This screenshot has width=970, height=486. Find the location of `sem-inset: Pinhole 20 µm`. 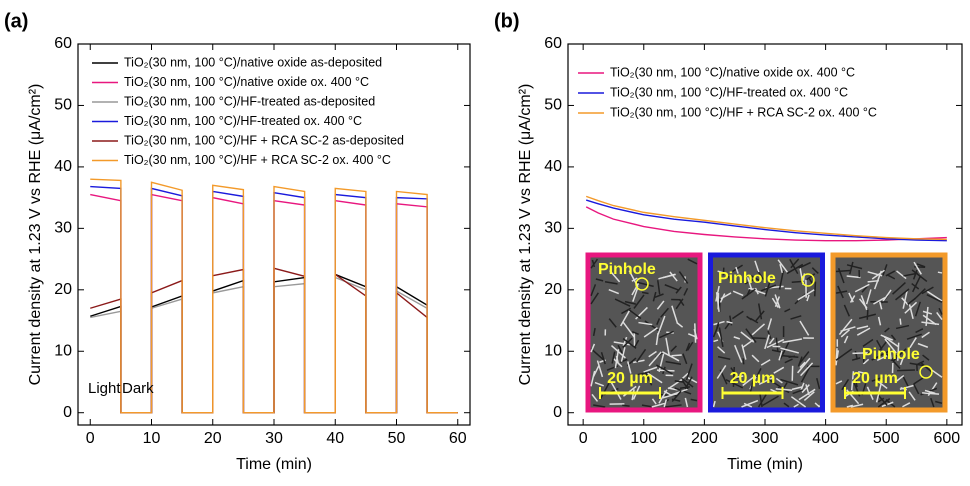

sem-inset: Pinhole 20 µm is located at coordinates (644, 332).